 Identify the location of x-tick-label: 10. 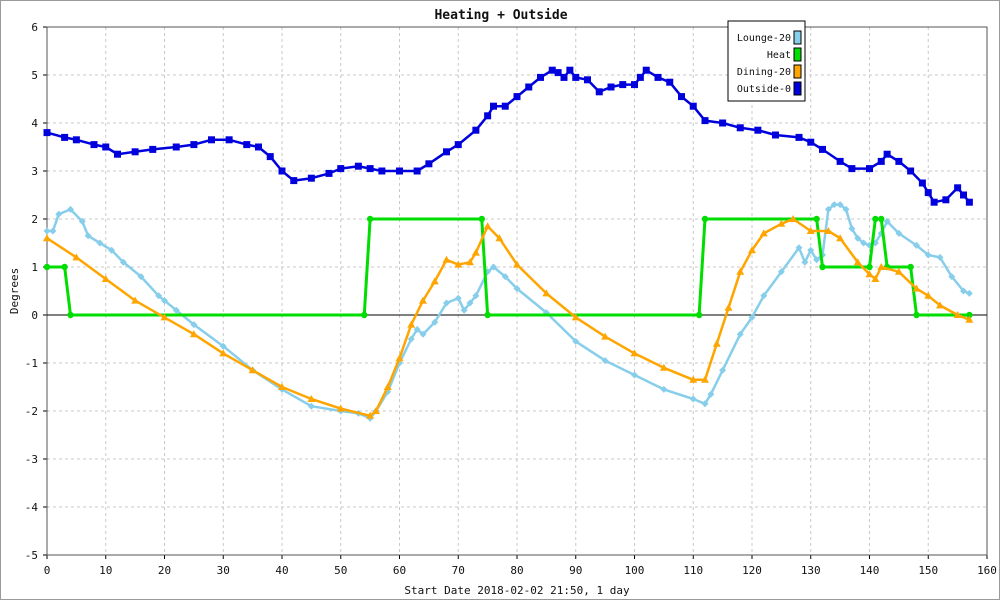
(105, 570).